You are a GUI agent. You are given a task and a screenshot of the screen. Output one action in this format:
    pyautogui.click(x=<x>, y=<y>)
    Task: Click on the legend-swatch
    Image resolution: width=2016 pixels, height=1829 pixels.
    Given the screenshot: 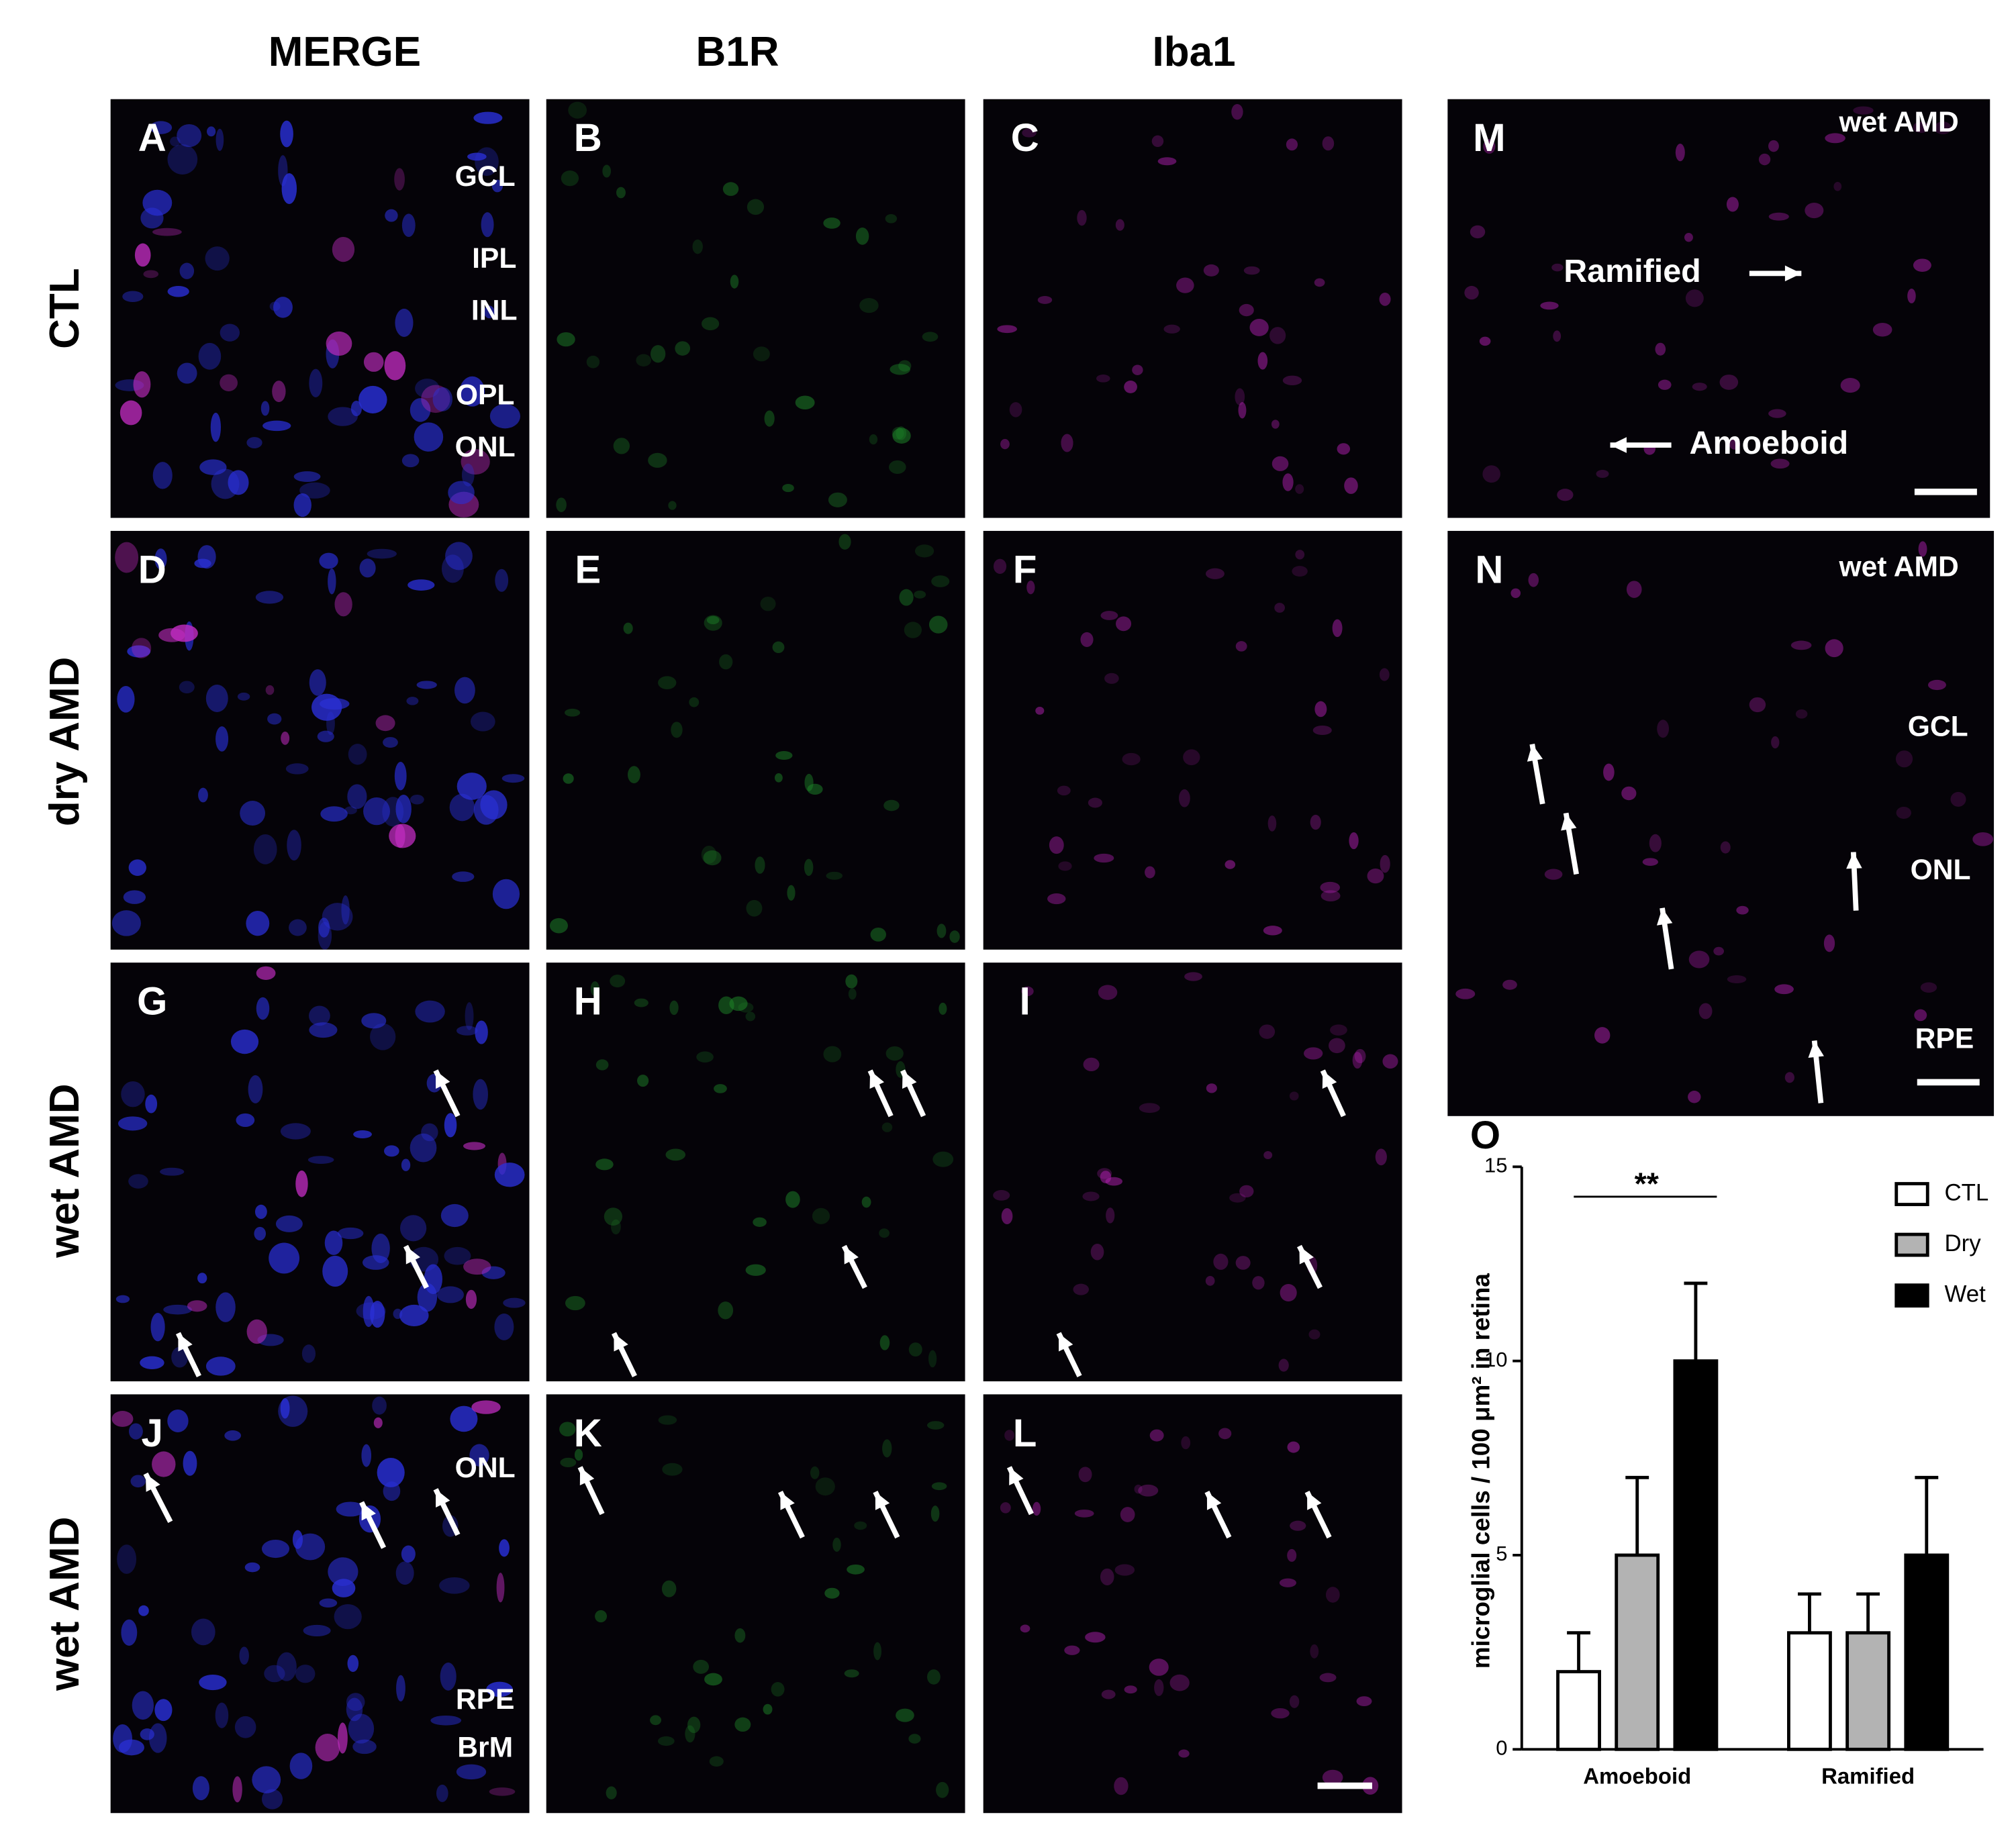 What is the action you would take?
    pyautogui.click(x=1911, y=1194)
    